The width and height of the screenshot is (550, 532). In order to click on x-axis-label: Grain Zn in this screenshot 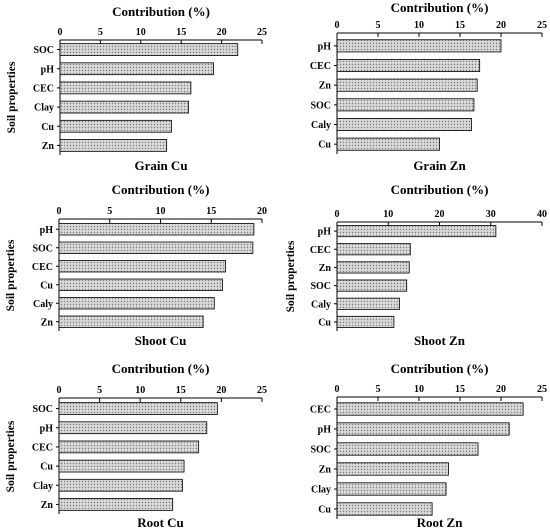, I will do `click(439, 165)`.